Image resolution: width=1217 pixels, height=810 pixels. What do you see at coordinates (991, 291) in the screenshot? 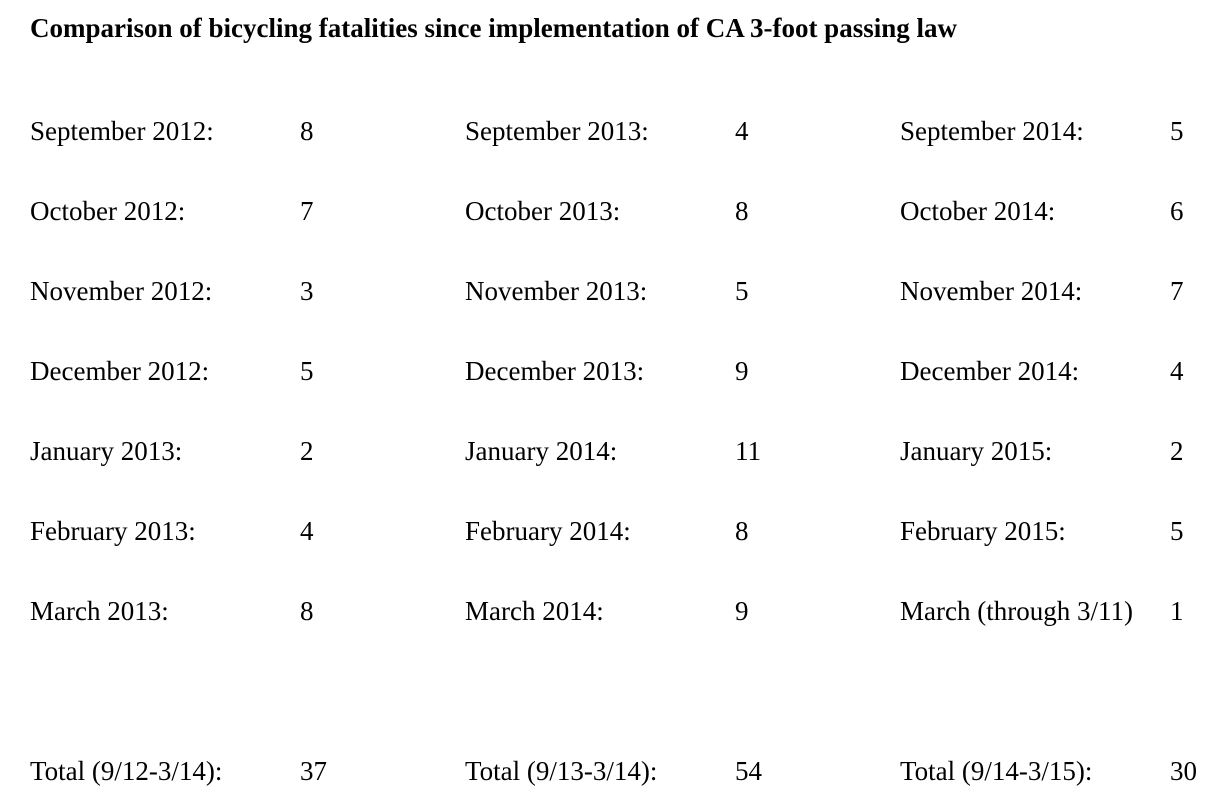
I see `month-label: November 2014:` at bounding box center [991, 291].